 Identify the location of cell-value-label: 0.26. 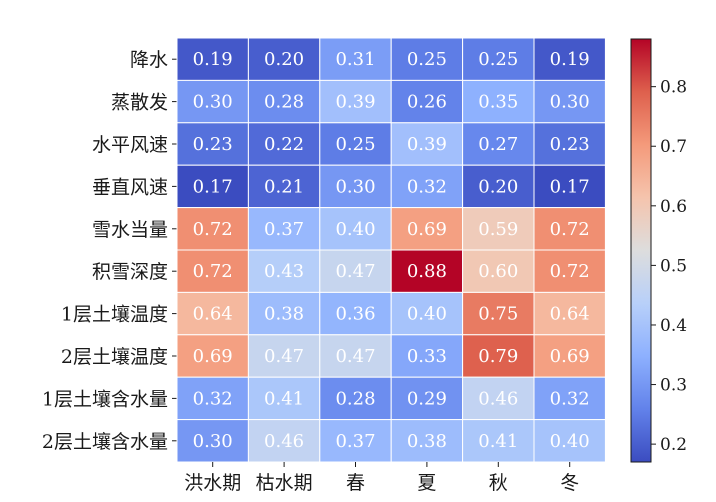
(427, 102).